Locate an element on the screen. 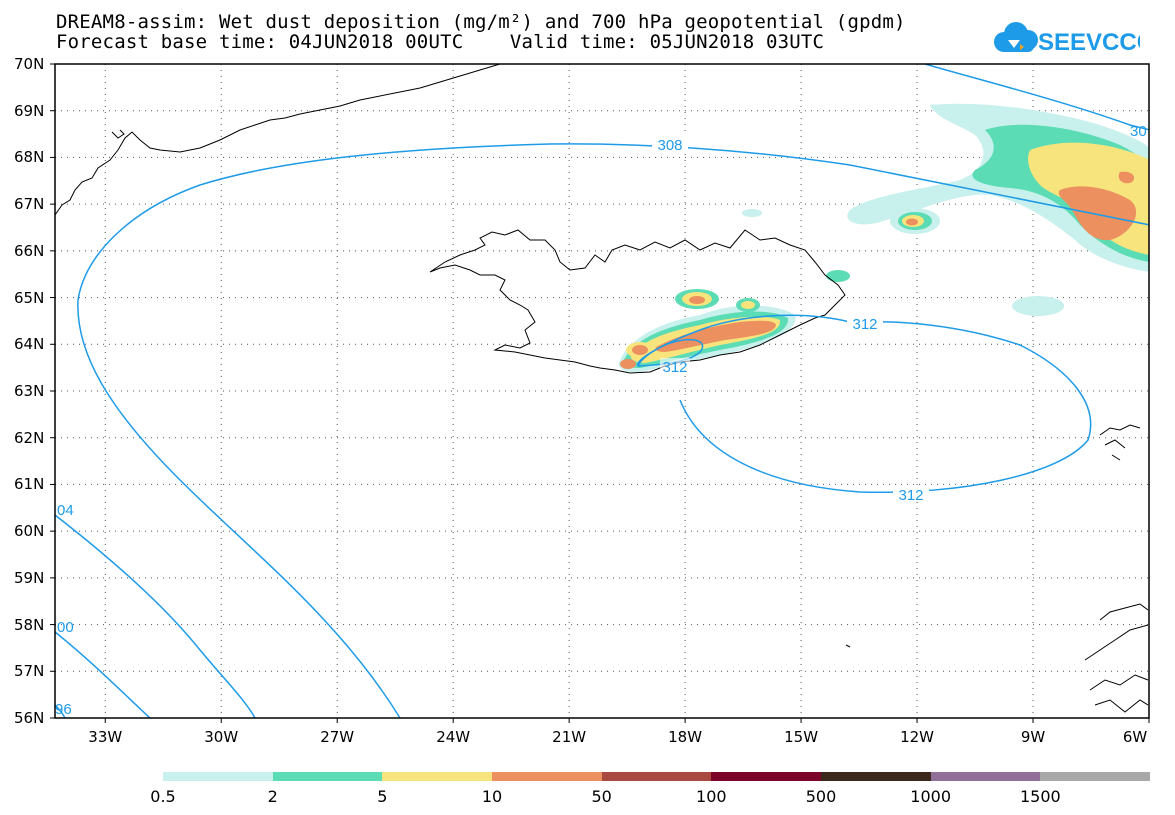 This screenshot has height=815, width=1175. legend-label: 1000 is located at coordinates (931, 796).